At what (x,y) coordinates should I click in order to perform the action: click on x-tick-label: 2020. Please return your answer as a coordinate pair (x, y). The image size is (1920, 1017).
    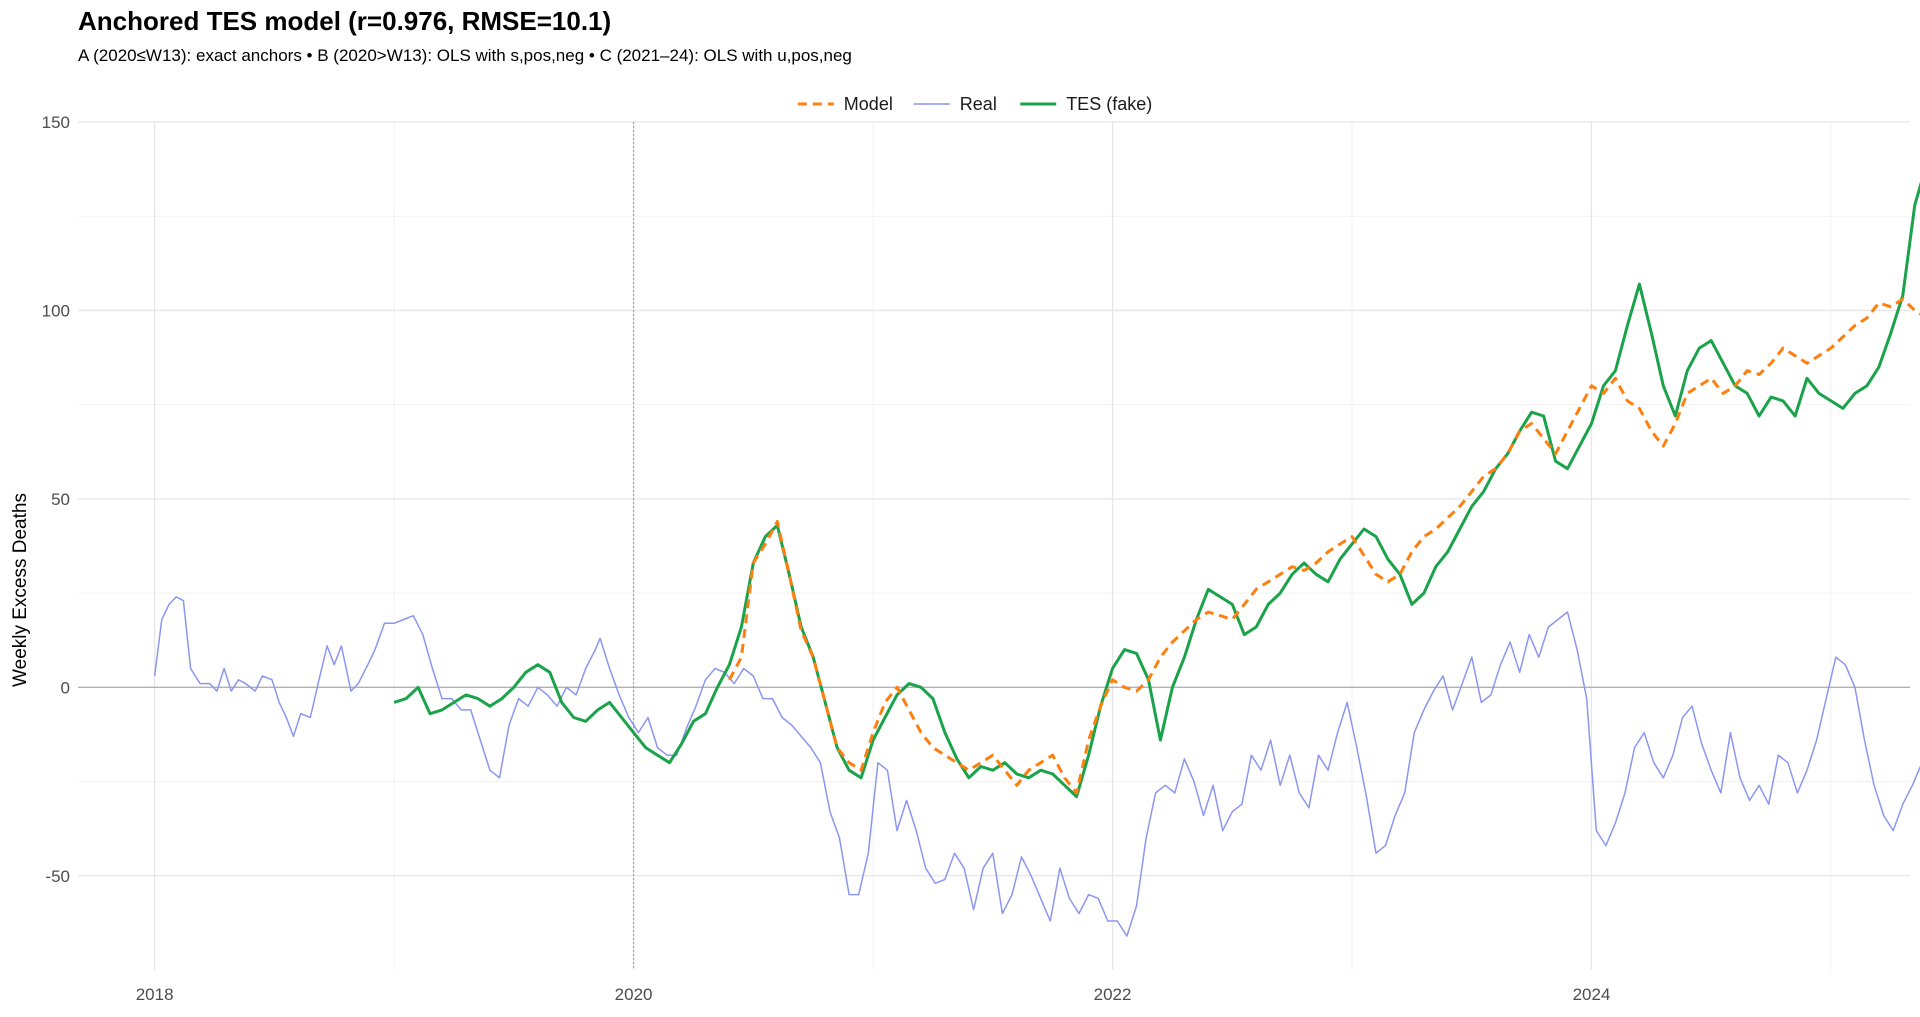
    Looking at the image, I should click on (634, 994).